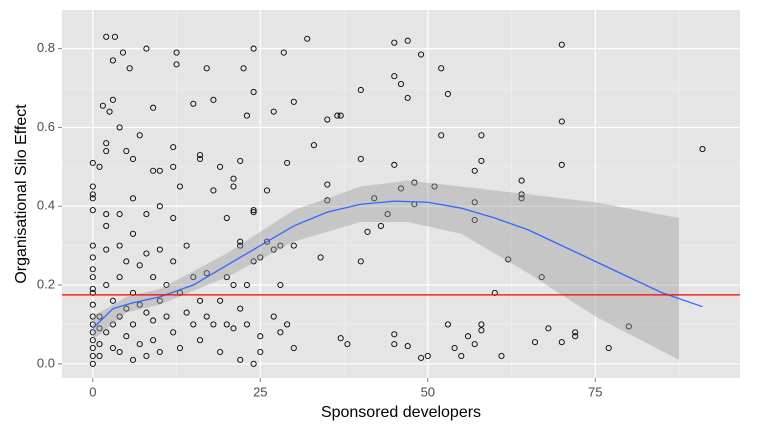  Describe the element at coordinates (46, 362) in the screenshot. I see `y-tick-label: 0.0` at that location.